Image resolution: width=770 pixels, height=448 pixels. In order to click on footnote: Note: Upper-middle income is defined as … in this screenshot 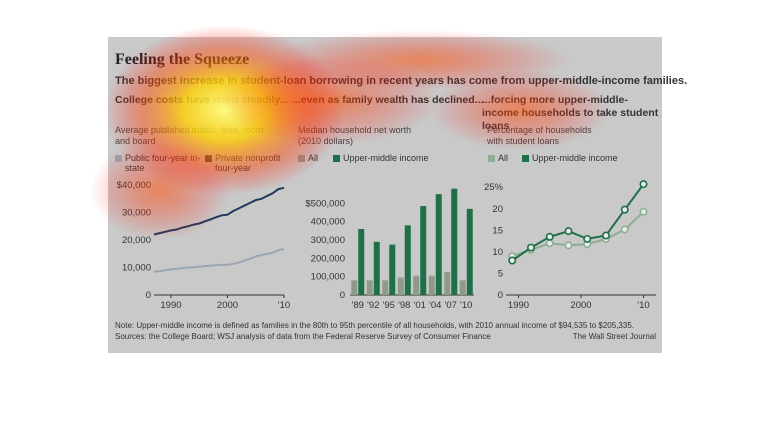, I will do `click(374, 325)`.